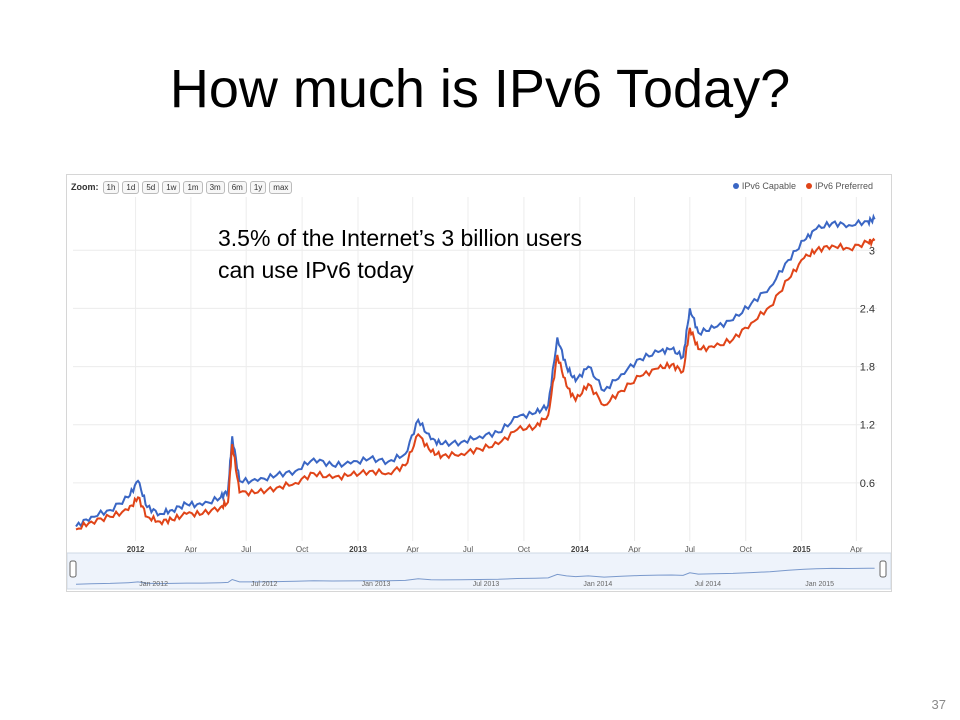  I want to click on navigator-label: Jan 2013, so click(376, 584).